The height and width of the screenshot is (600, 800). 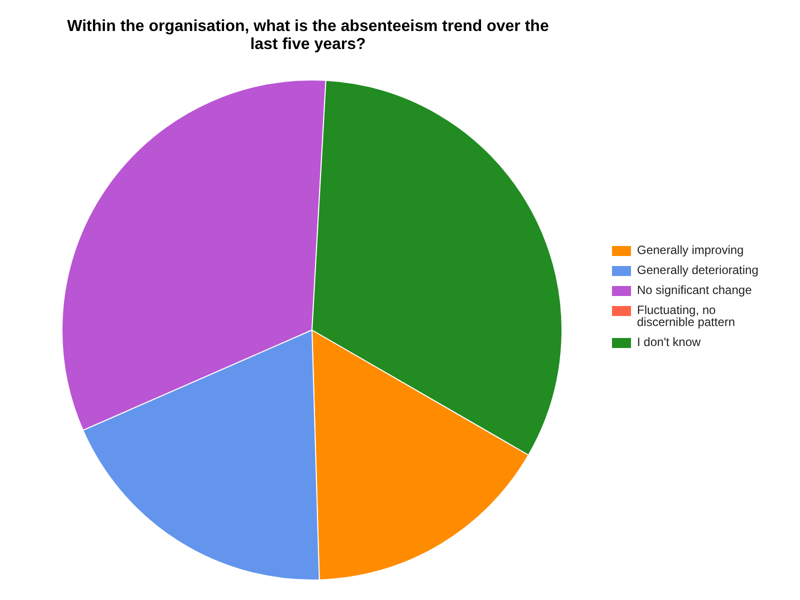 I want to click on legend-label: I don't know, so click(x=669, y=342).